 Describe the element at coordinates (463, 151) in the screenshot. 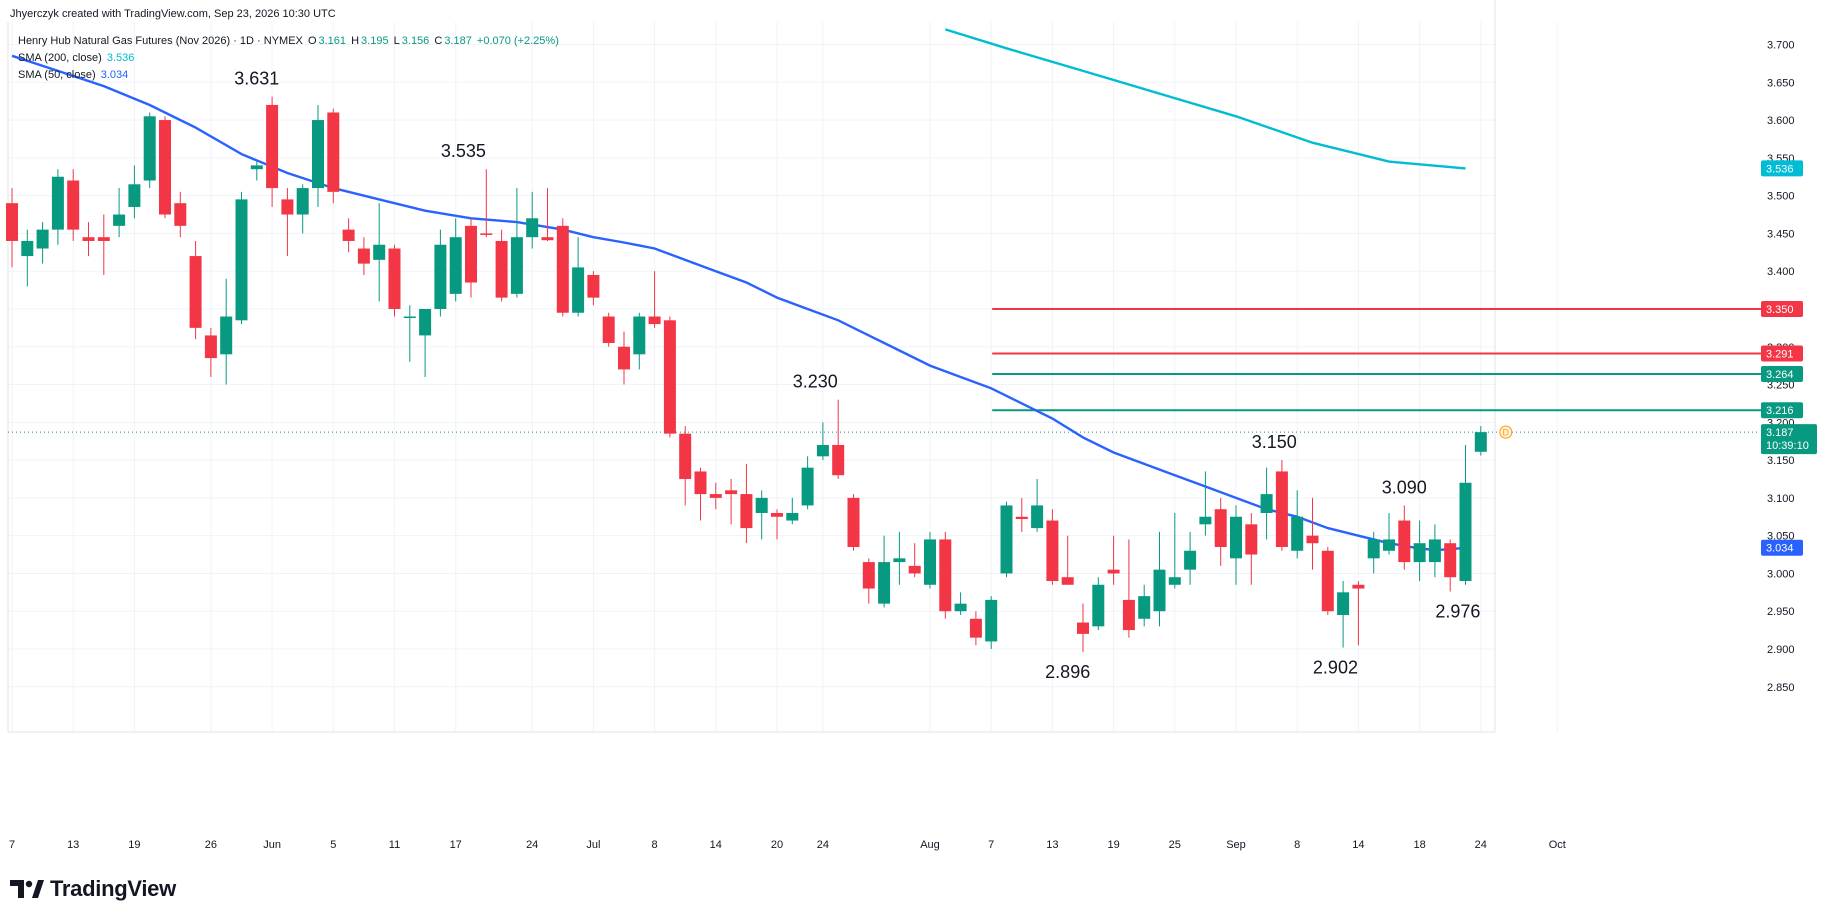

I see `price-annotation: 3.535` at that location.